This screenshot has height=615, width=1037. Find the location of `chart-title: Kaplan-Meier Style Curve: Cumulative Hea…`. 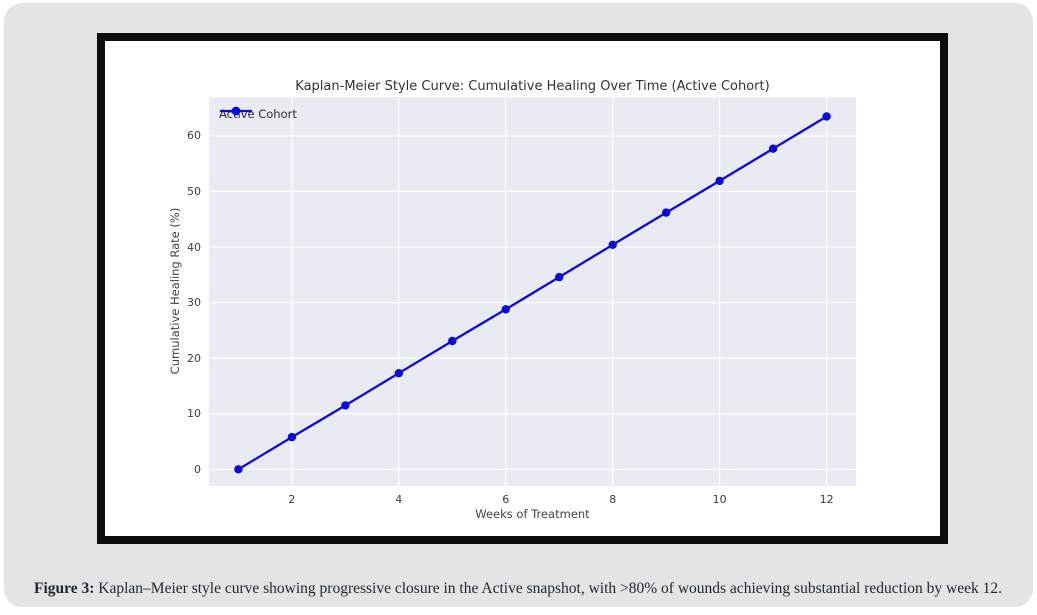

chart-title: Kaplan-Meier Style Curve: Cumulative Hea… is located at coordinates (532, 86).